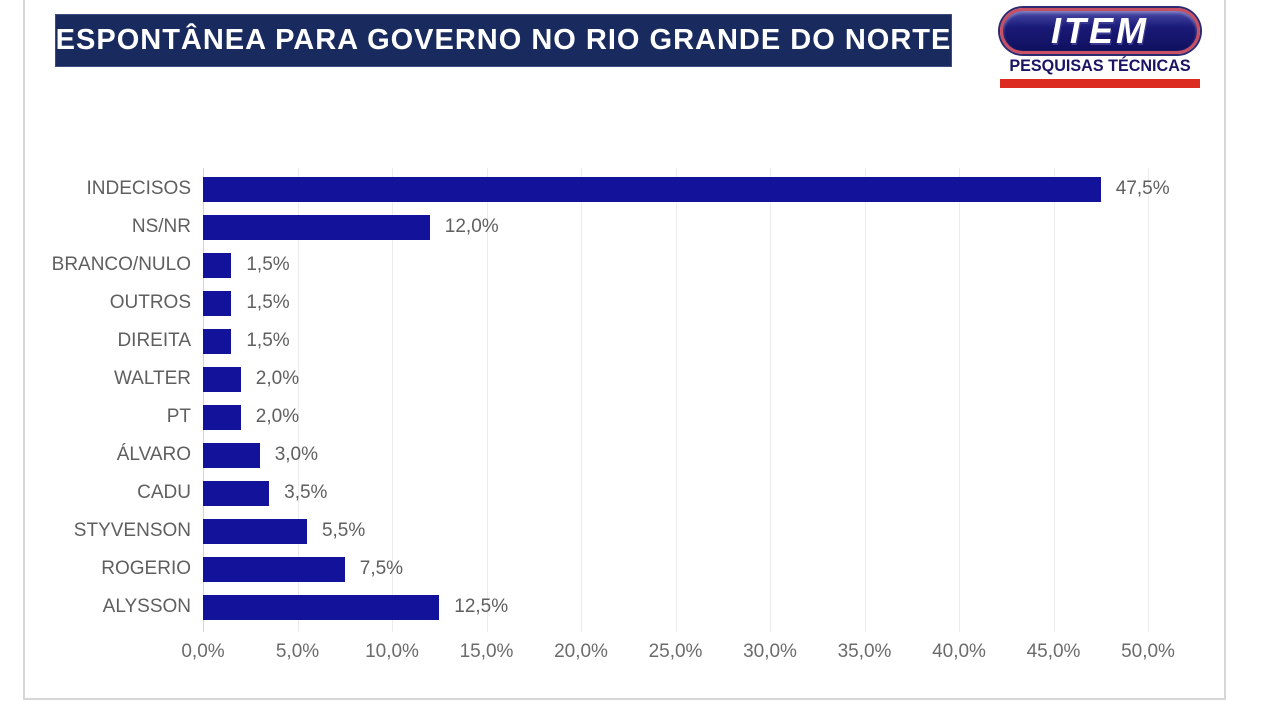 This screenshot has height=703, width=1280. I want to click on bar-row: WALTER 2,0%, so click(646, 379).